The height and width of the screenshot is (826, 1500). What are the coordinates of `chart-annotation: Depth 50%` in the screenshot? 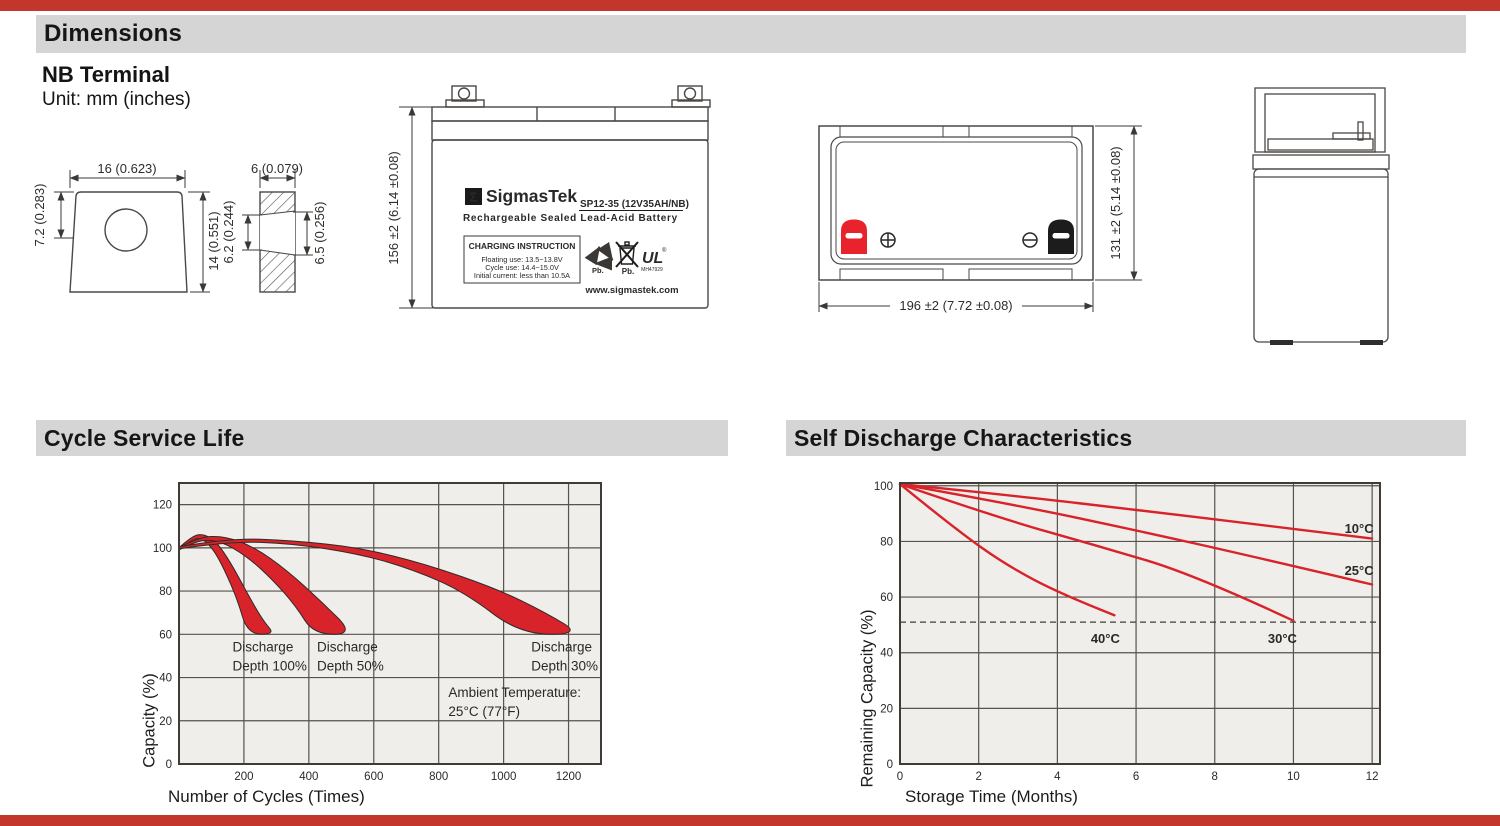 It's located at (350, 666).